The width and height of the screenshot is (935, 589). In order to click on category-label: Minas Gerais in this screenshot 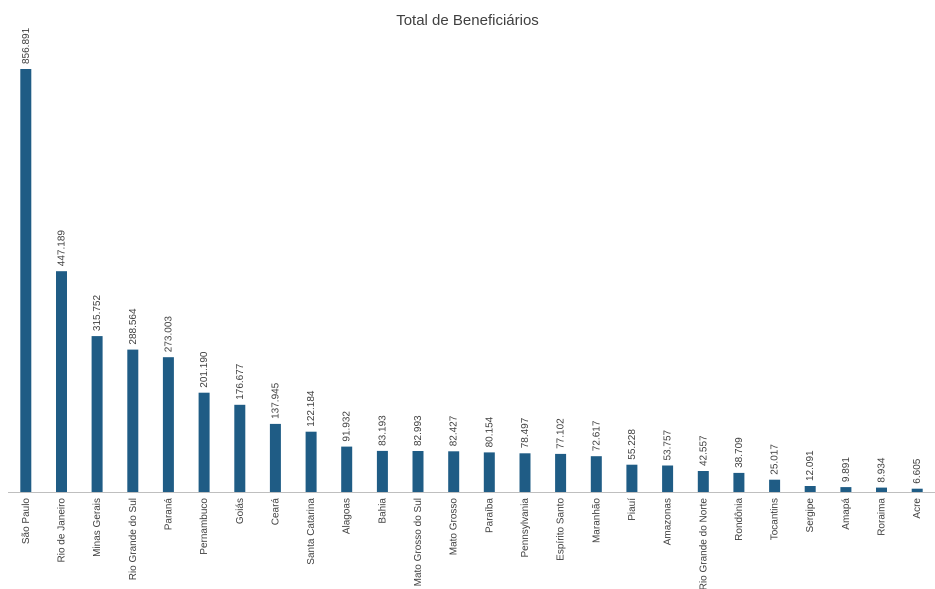, I will do `click(97, 527)`.